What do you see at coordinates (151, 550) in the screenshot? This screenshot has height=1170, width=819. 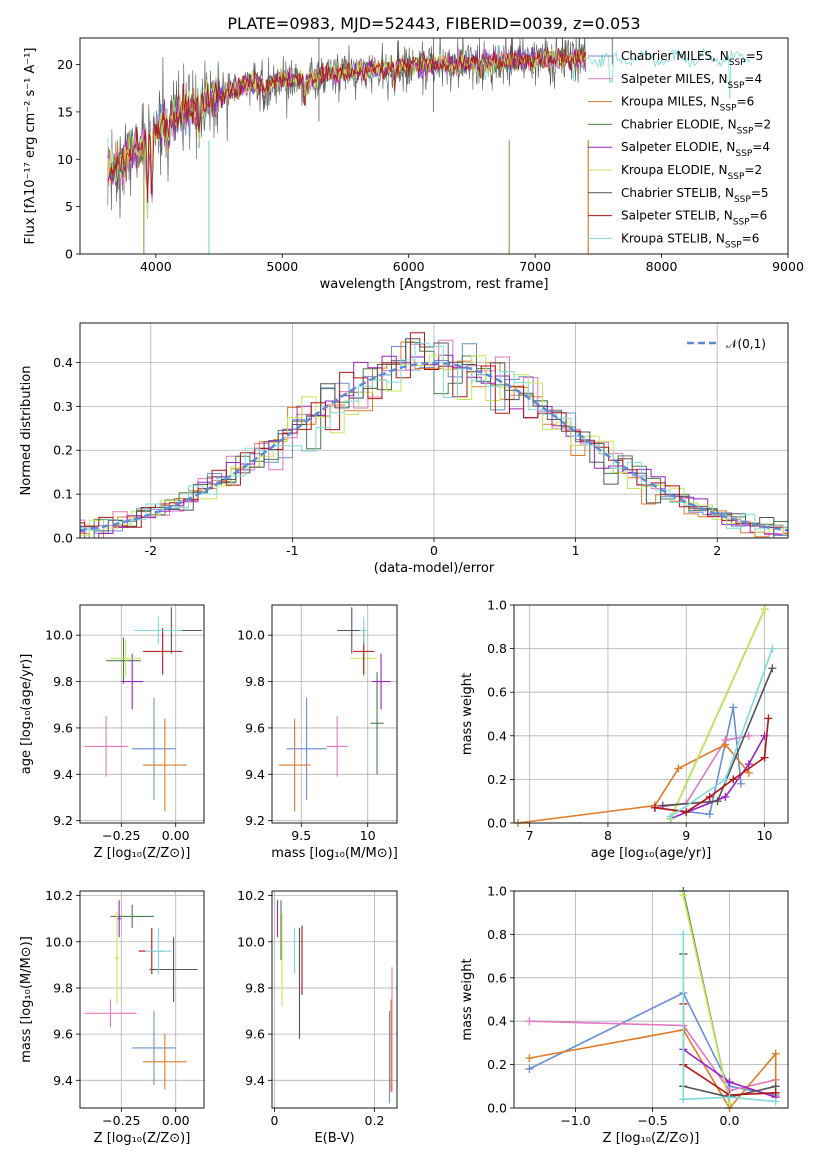 I see `x-tick-label: -2` at bounding box center [151, 550].